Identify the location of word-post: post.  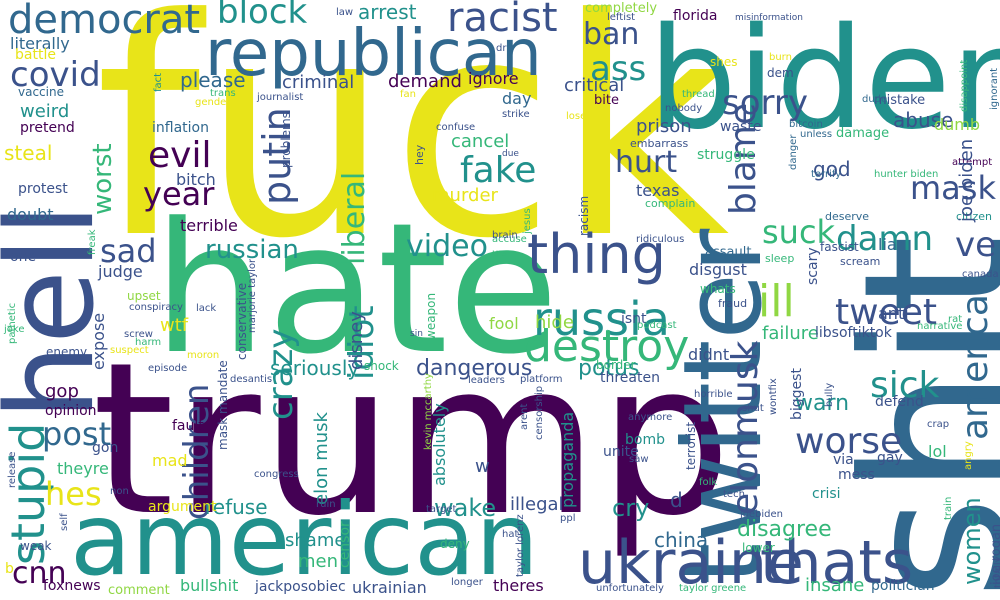
(77, 434).